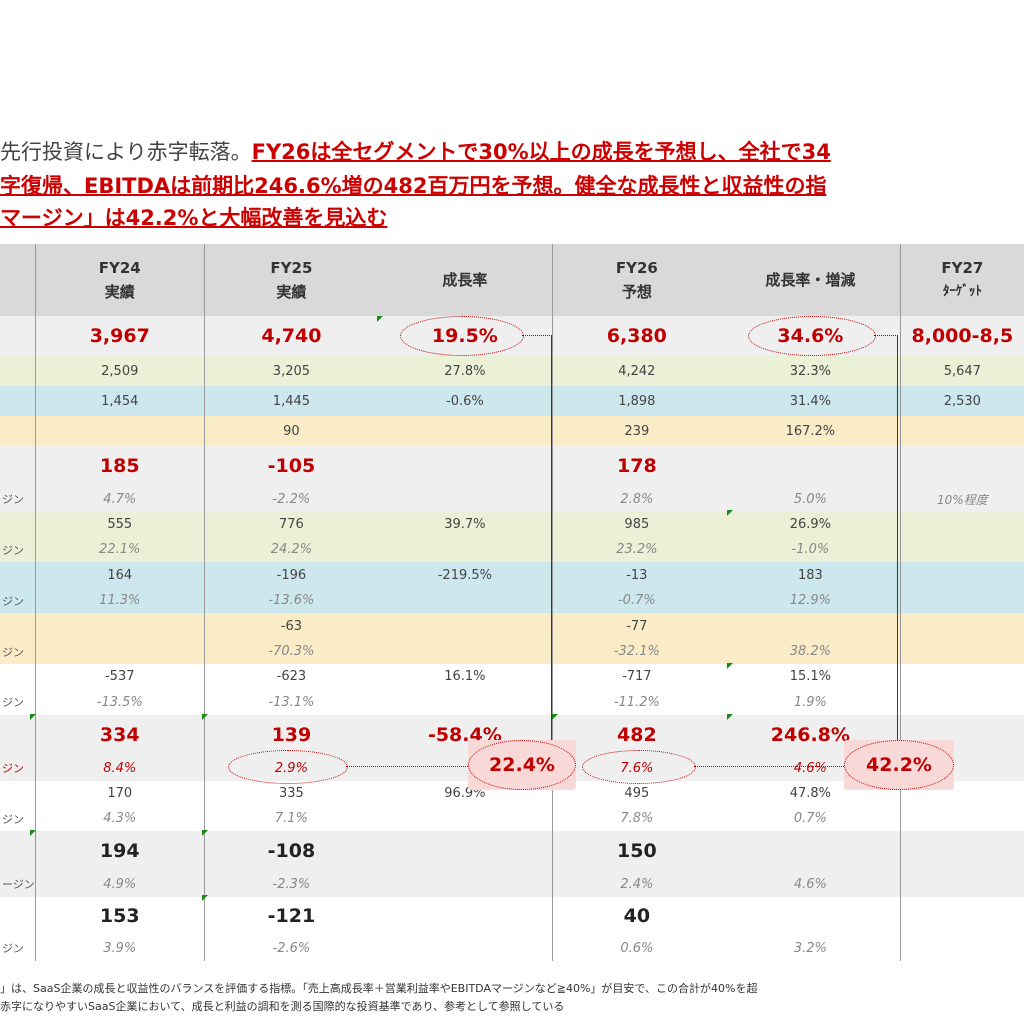 The image size is (1024, 1024). I want to click on cell: 0.6%, so click(636, 948).